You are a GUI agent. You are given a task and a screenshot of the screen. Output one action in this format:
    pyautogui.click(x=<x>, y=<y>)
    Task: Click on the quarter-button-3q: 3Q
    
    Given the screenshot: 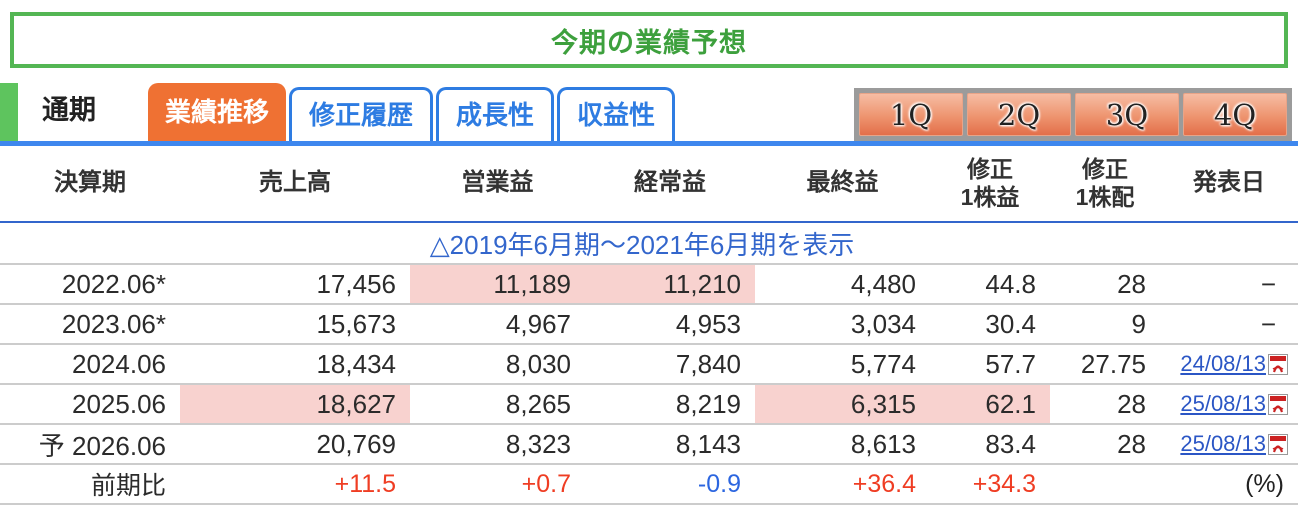 What is the action you would take?
    pyautogui.click(x=1127, y=114)
    